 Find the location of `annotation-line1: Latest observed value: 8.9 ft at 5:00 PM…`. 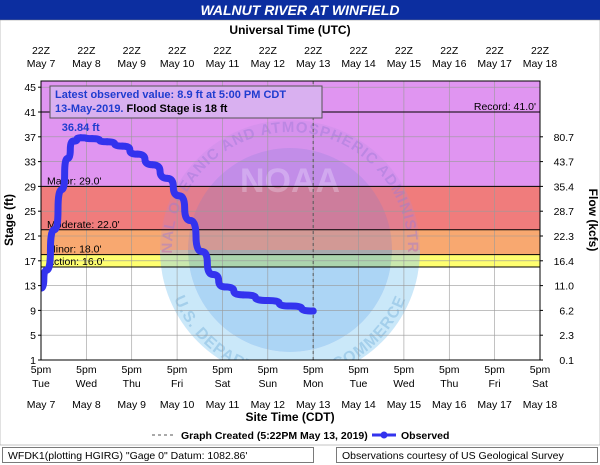

annotation-line1: Latest observed value: 8.9 ft at 5:00 PM… is located at coordinates (170, 95).